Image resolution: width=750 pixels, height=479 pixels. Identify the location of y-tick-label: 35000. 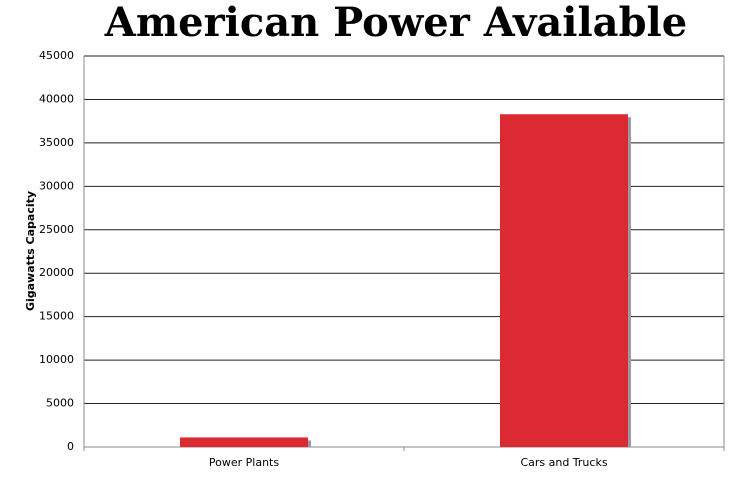
(56, 142).